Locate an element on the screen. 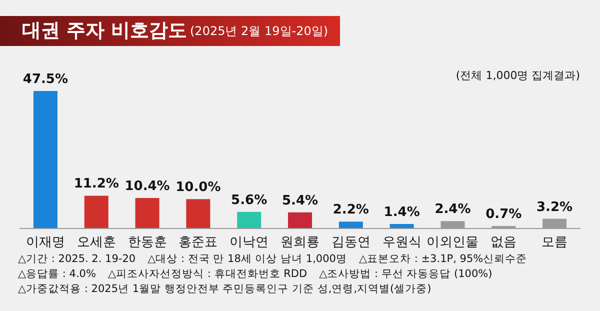  x-tick-label: 이외인물 is located at coordinates (452, 242).